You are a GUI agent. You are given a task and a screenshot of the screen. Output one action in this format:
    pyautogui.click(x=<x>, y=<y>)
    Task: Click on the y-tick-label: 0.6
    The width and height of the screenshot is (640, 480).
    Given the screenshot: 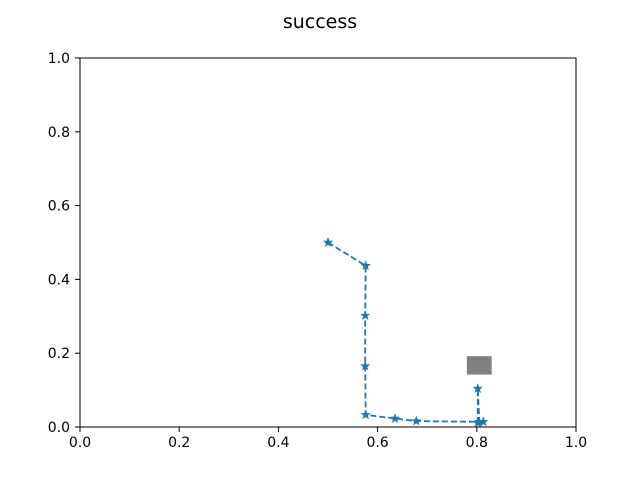 What is the action you would take?
    pyautogui.click(x=59, y=207)
    